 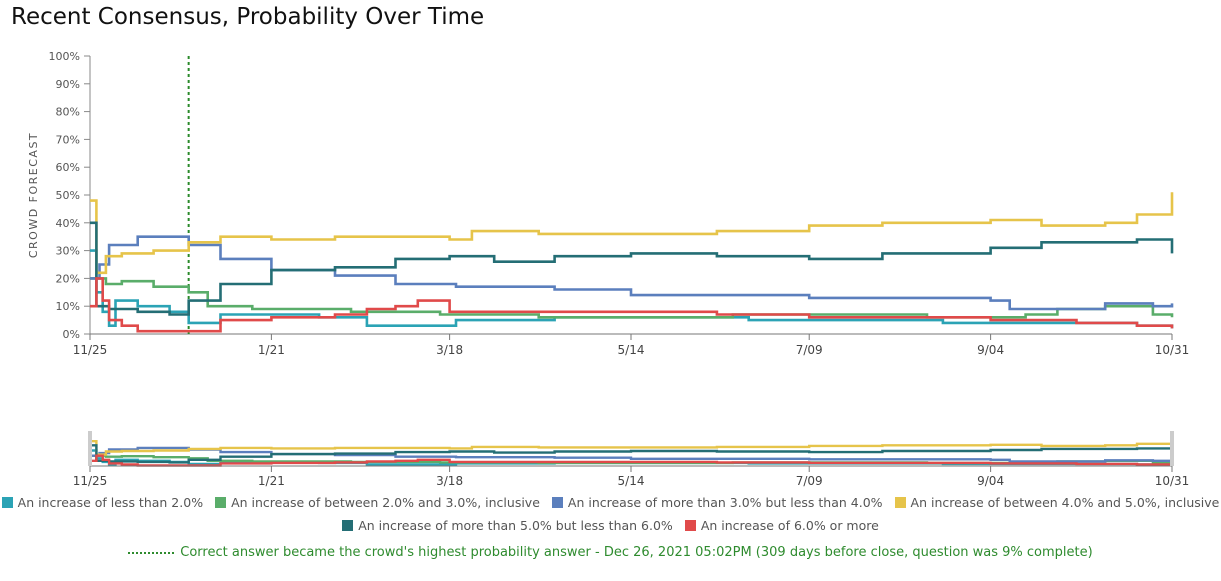 I want to click on y-tick-label: 30%, so click(x=68, y=251).